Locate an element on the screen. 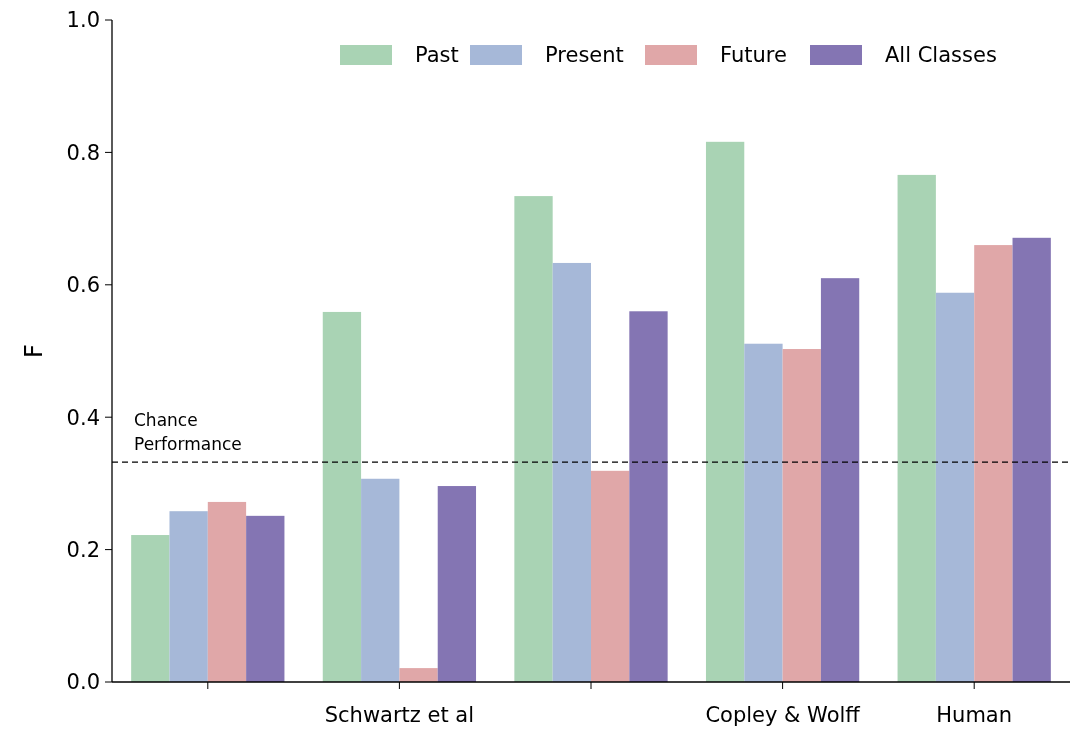 The width and height of the screenshot is (1071, 729). y-tick-label: 0.4 is located at coordinates (83, 417).